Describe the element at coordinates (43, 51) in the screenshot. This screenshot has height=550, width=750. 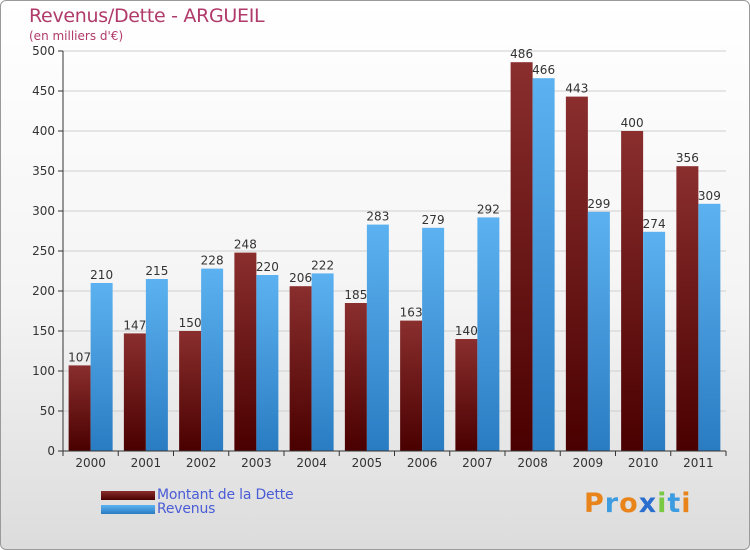
I see `y-tick-label: 500` at that location.